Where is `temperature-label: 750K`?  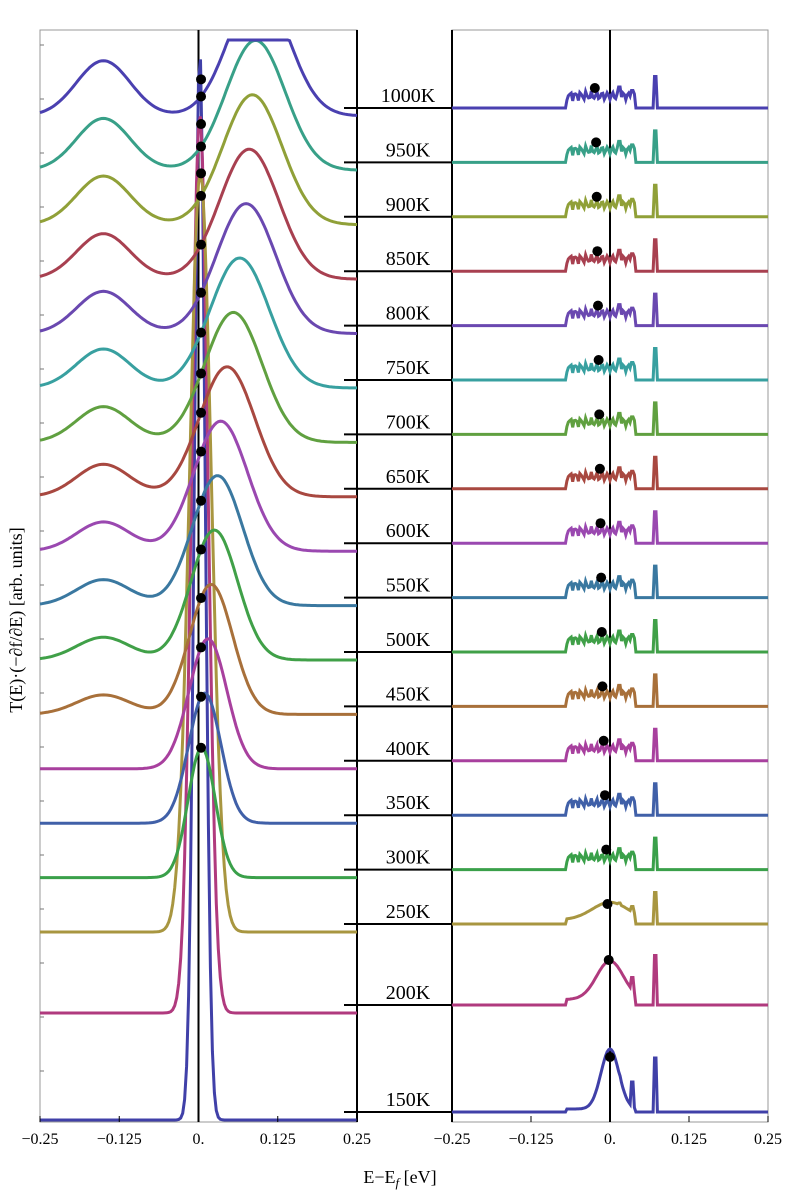 temperature-label: 750K is located at coordinates (408, 368).